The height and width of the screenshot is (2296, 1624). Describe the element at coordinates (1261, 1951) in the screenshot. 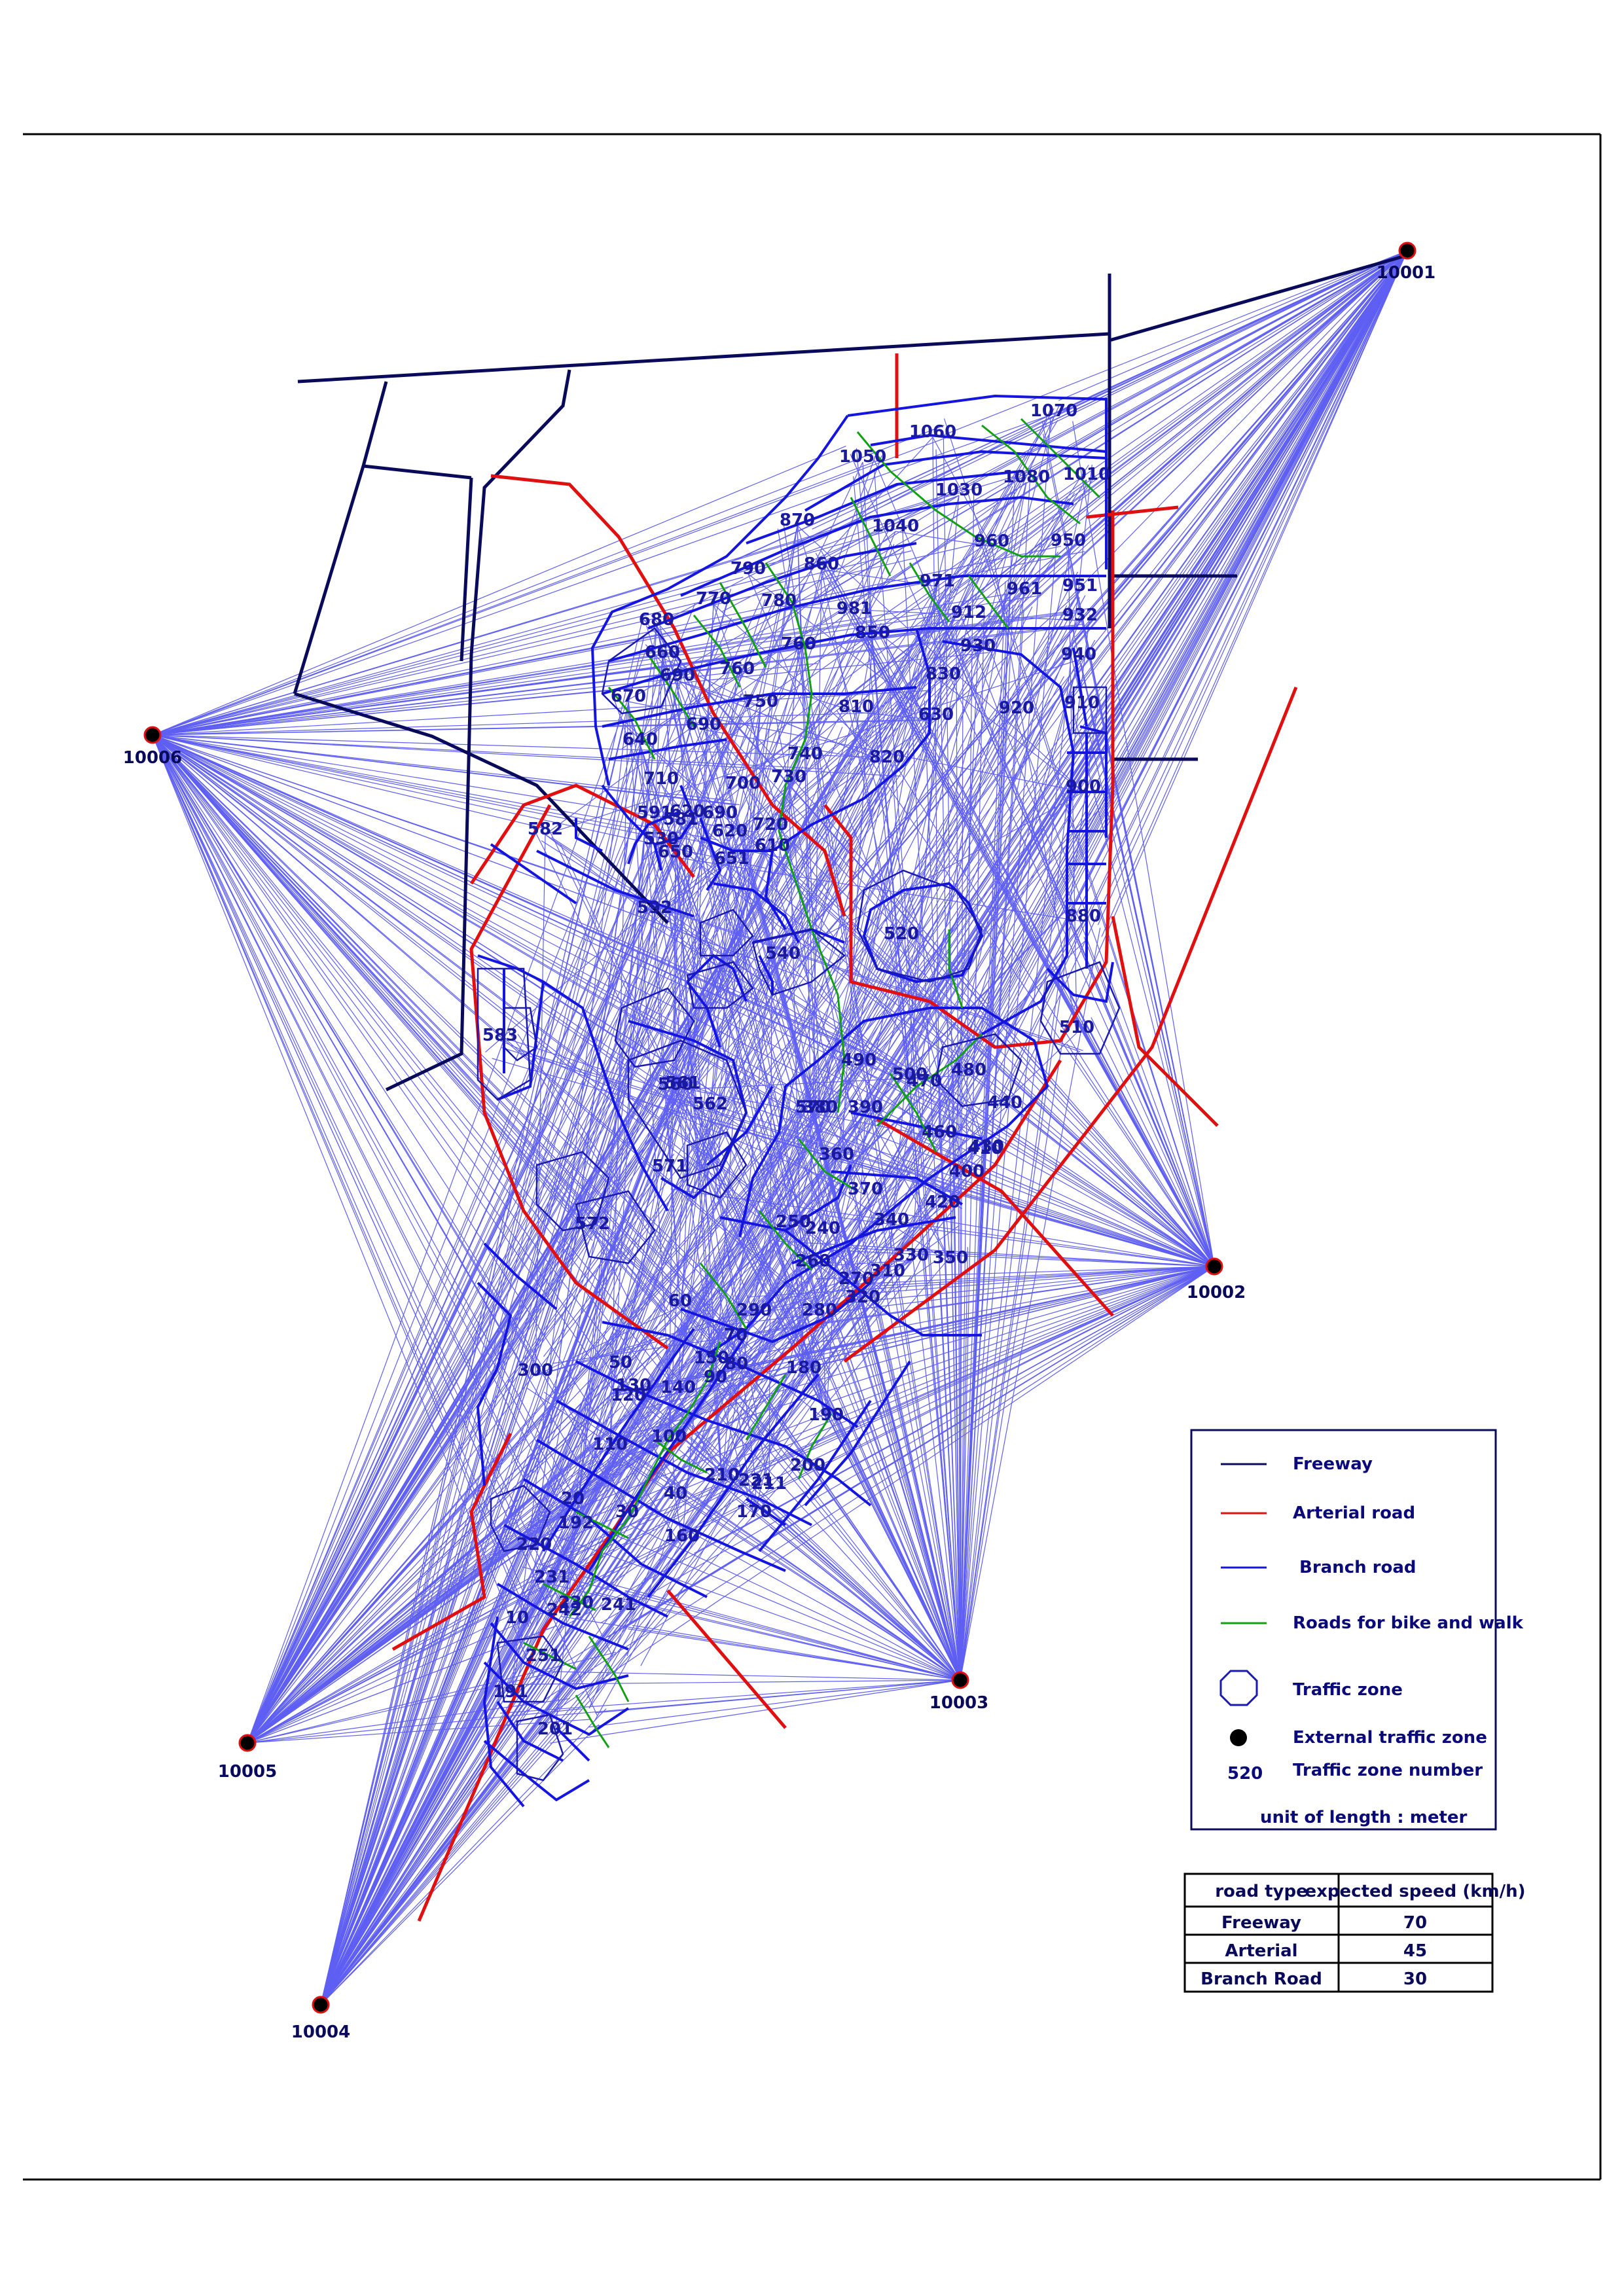

I see `speed-table-row-type: Arterial` at that location.